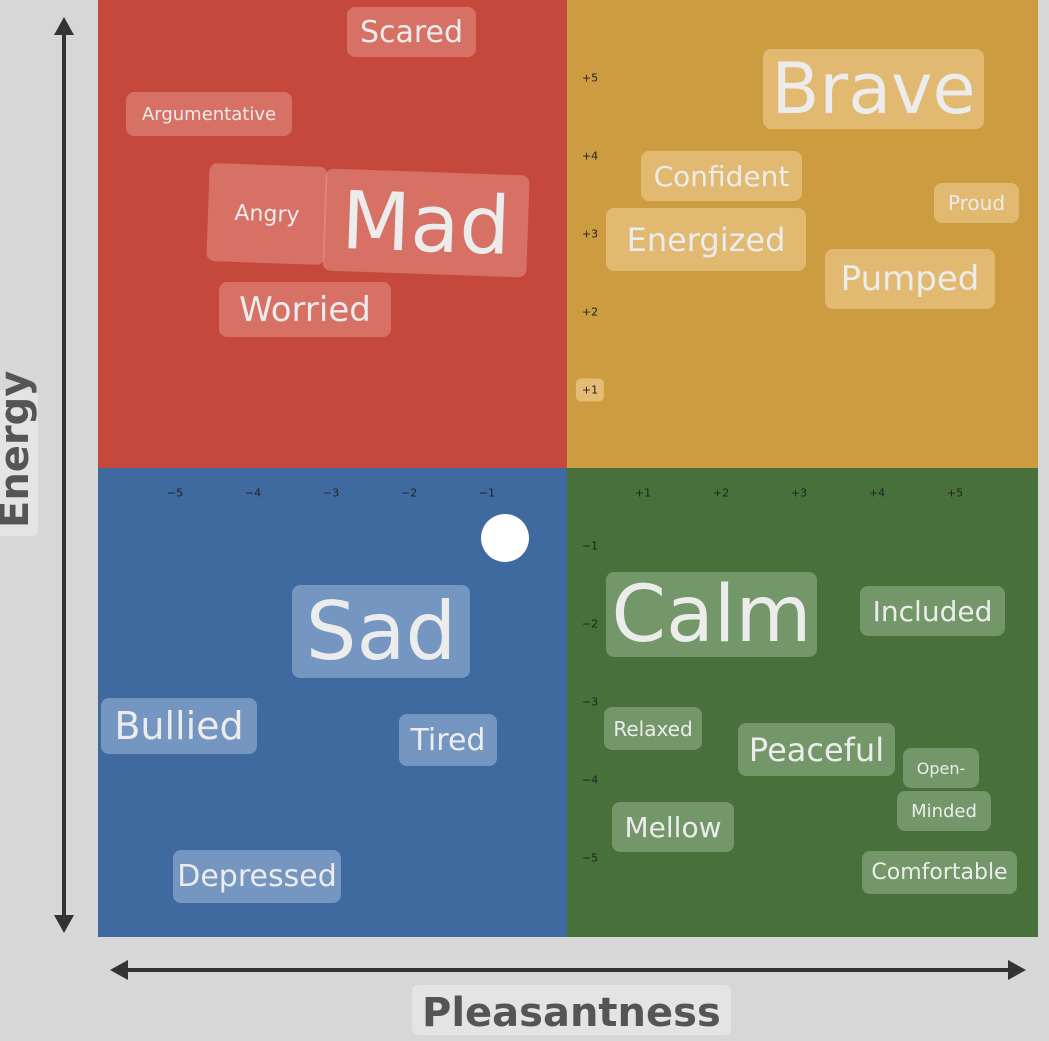  Describe the element at coordinates (590, 78) in the screenshot. I see `y-tick-label: +5` at that location.